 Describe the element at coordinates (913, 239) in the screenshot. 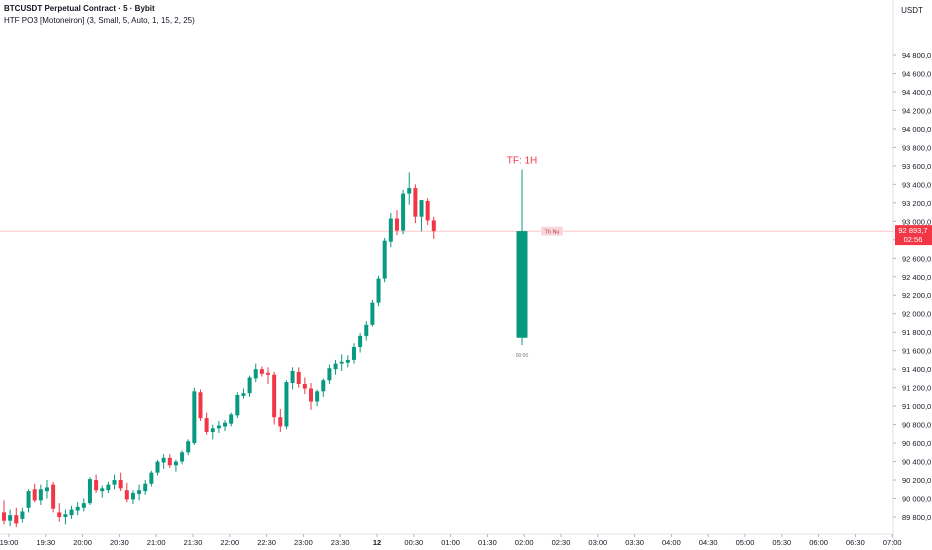

I see `bar-countdown: 02:56` at that location.